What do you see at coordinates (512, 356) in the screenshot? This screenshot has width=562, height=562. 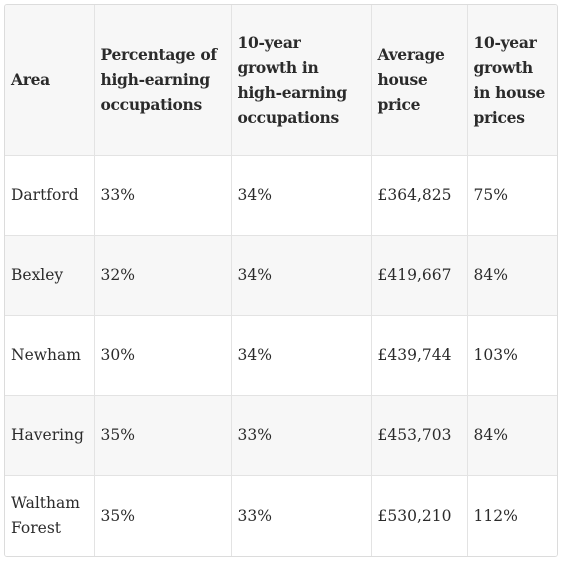 I see `growth-house-prices-cell: 103%` at bounding box center [512, 356].